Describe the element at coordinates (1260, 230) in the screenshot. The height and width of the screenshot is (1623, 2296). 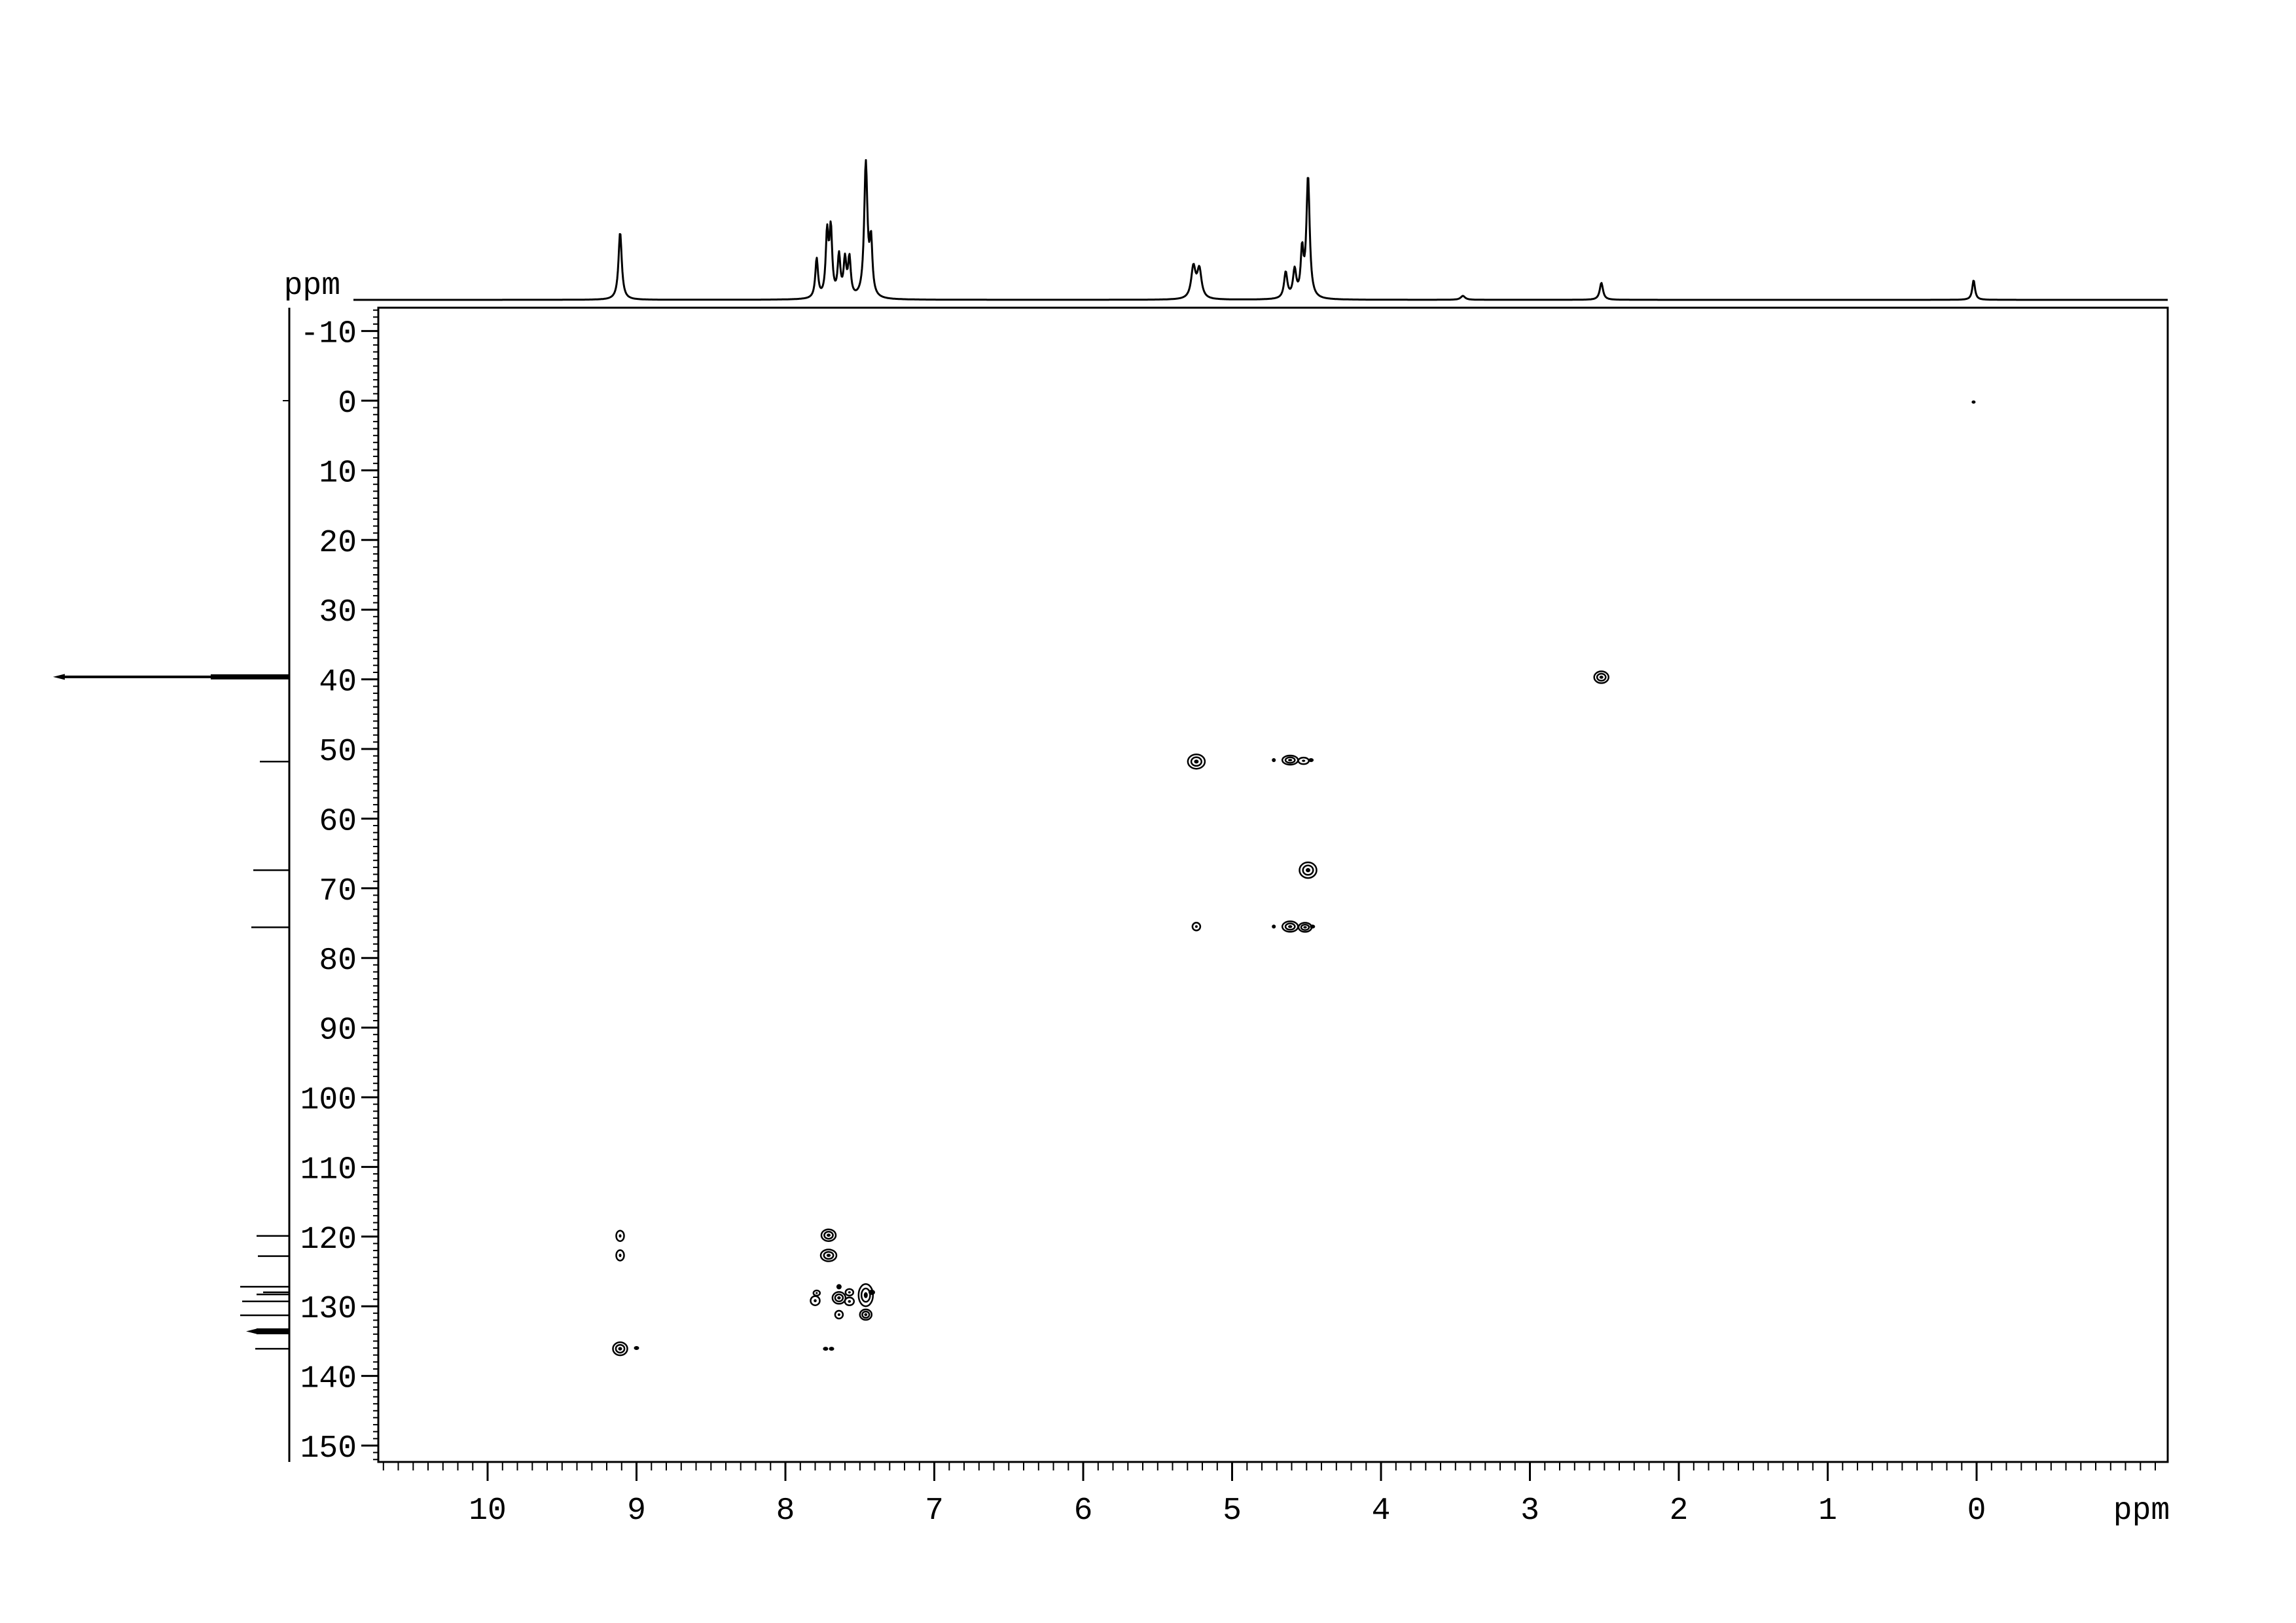
I see `proton-1d-trace` at that location.